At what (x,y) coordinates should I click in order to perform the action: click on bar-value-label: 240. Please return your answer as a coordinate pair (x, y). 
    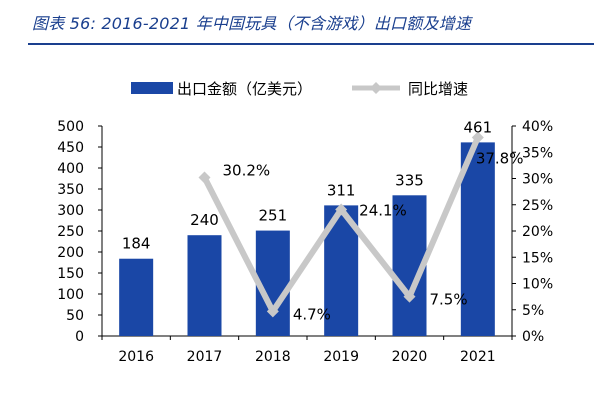
    Looking at the image, I should click on (204, 220).